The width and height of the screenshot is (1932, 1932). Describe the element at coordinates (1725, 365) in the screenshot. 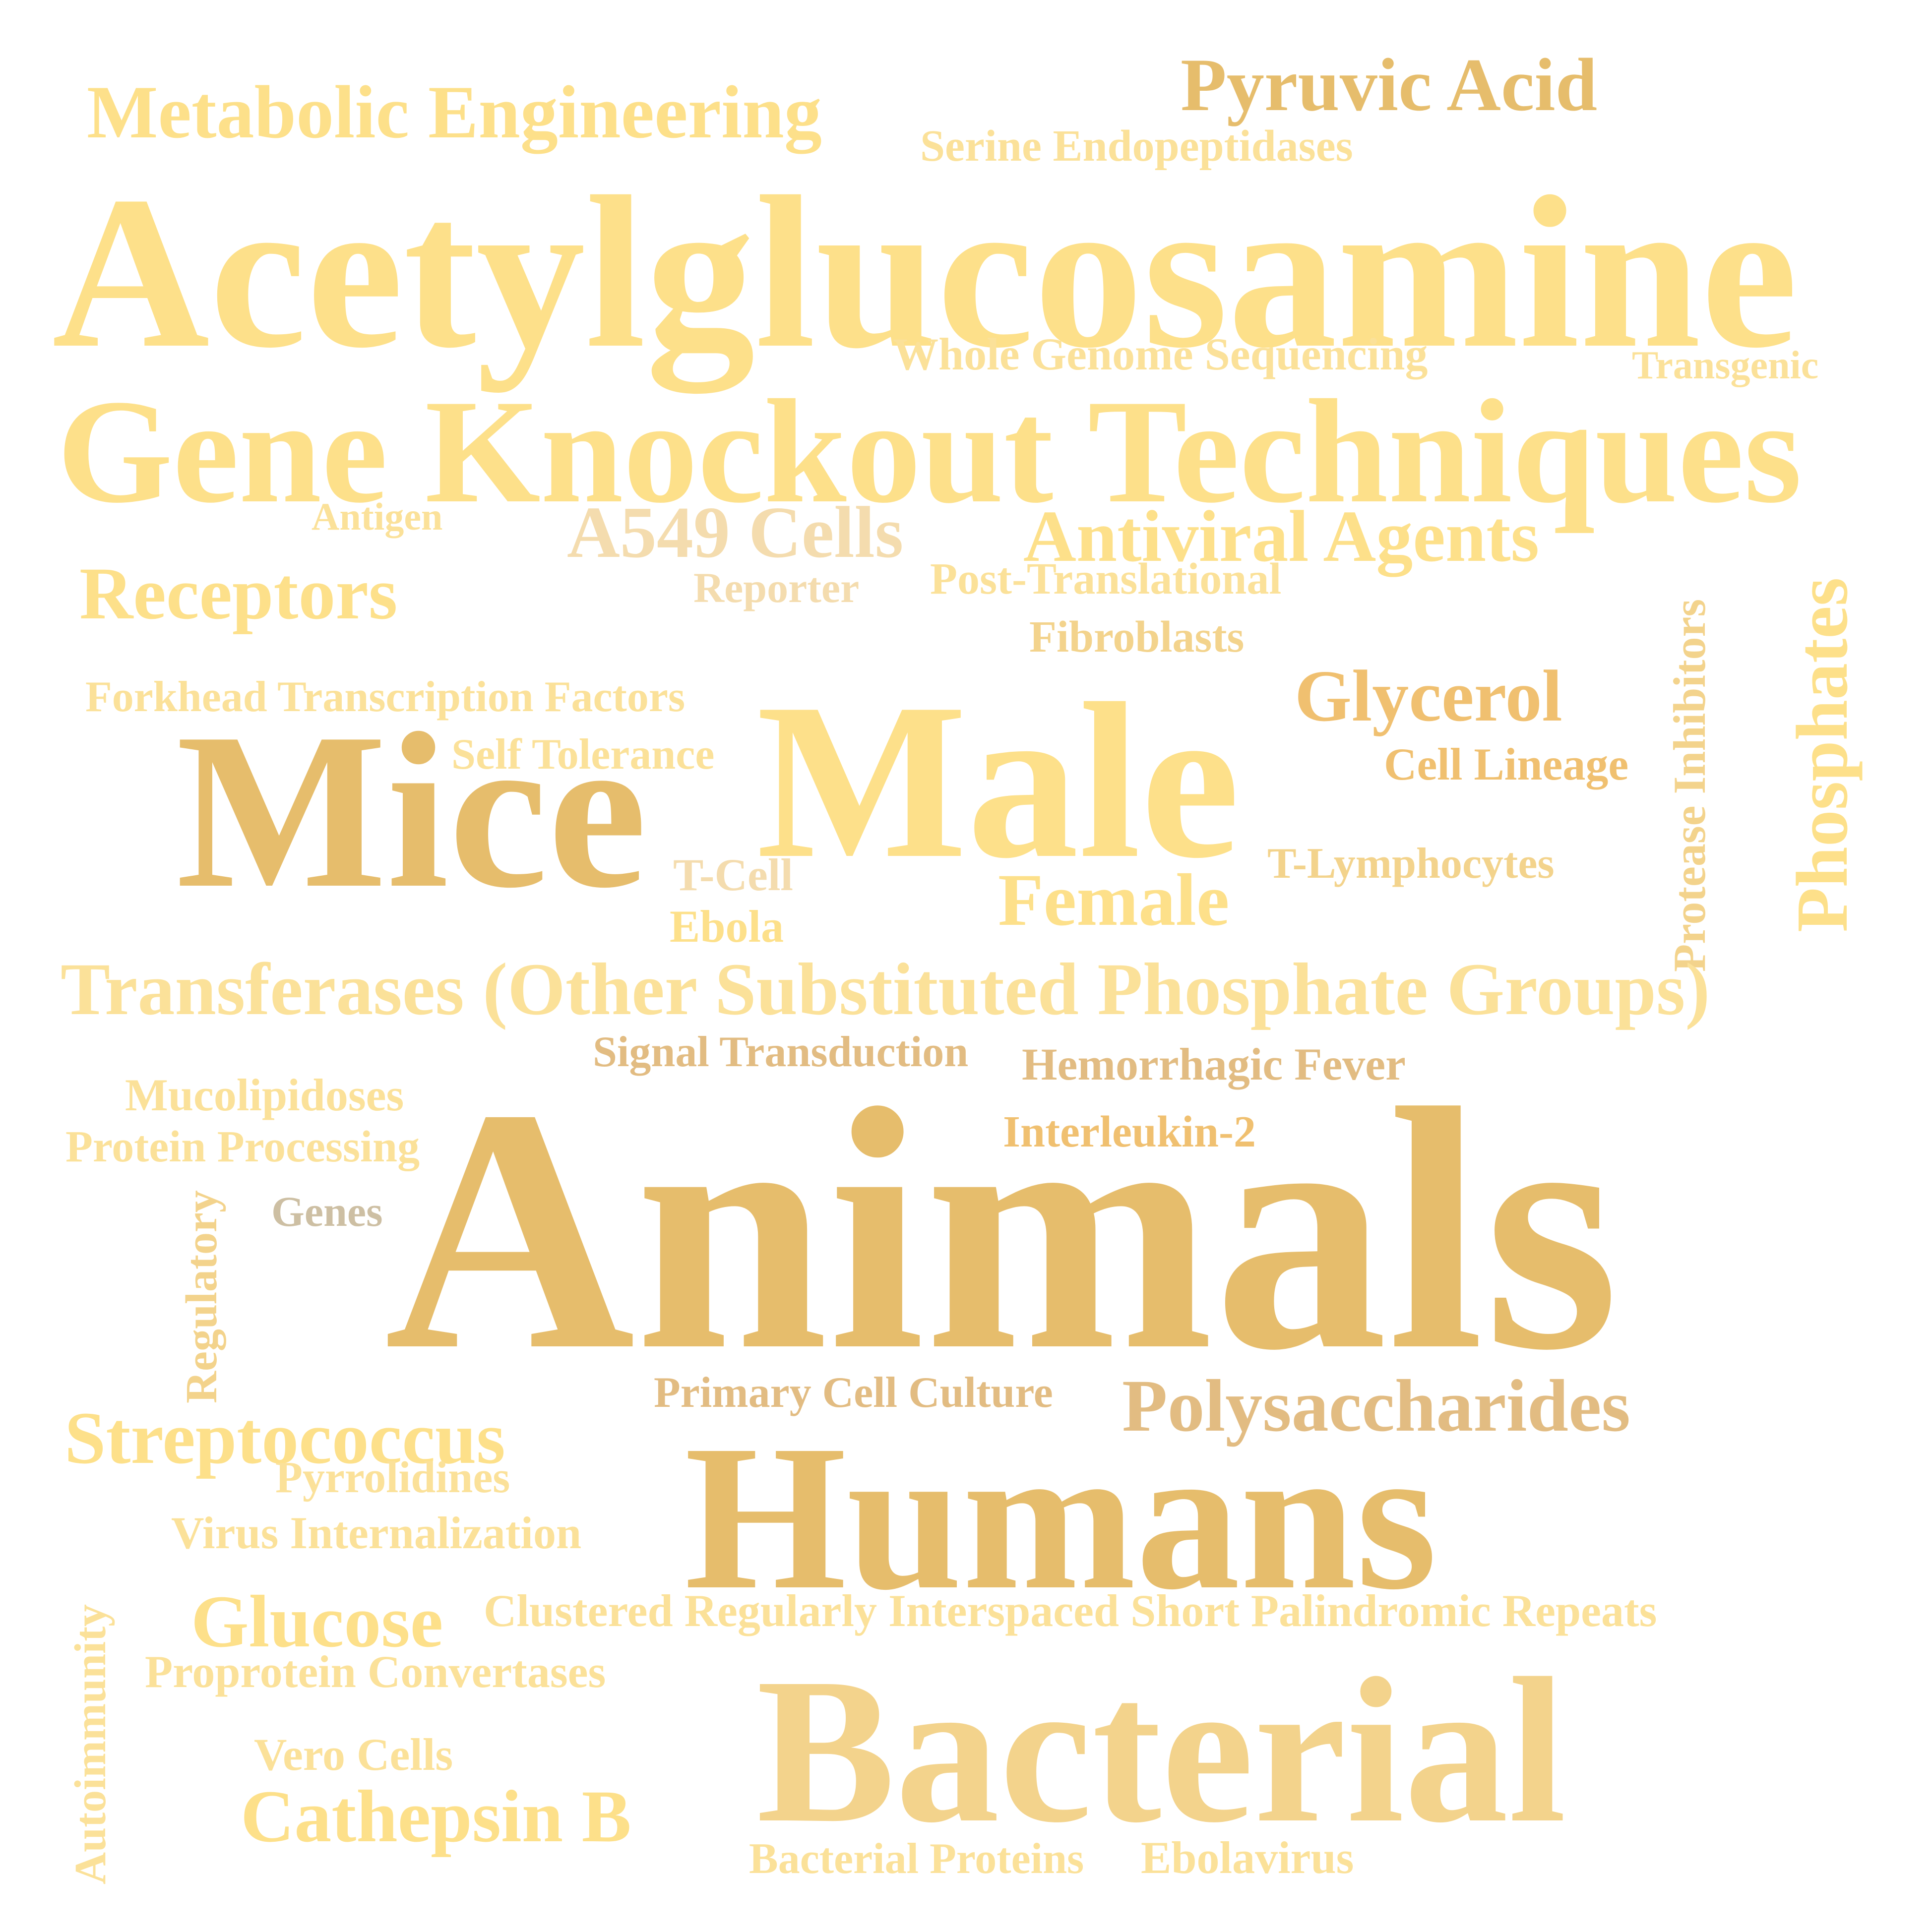

I see `word-transgenic: Transgenic` at that location.